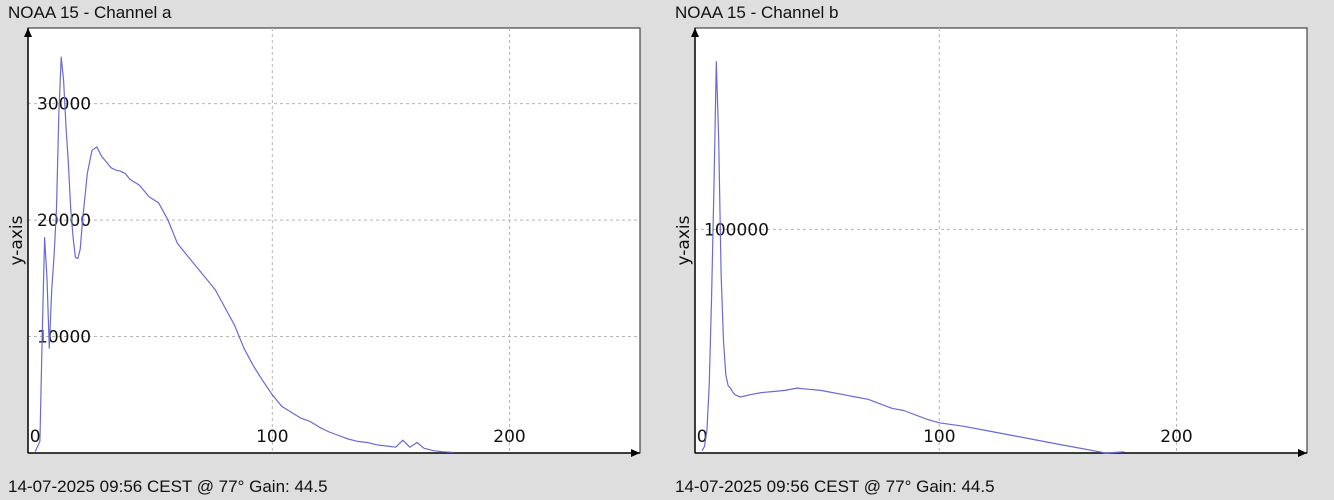  What do you see at coordinates (64, 105) in the screenshot?
I see `y-tick-label: 30000` at bounding box center [64, 105].